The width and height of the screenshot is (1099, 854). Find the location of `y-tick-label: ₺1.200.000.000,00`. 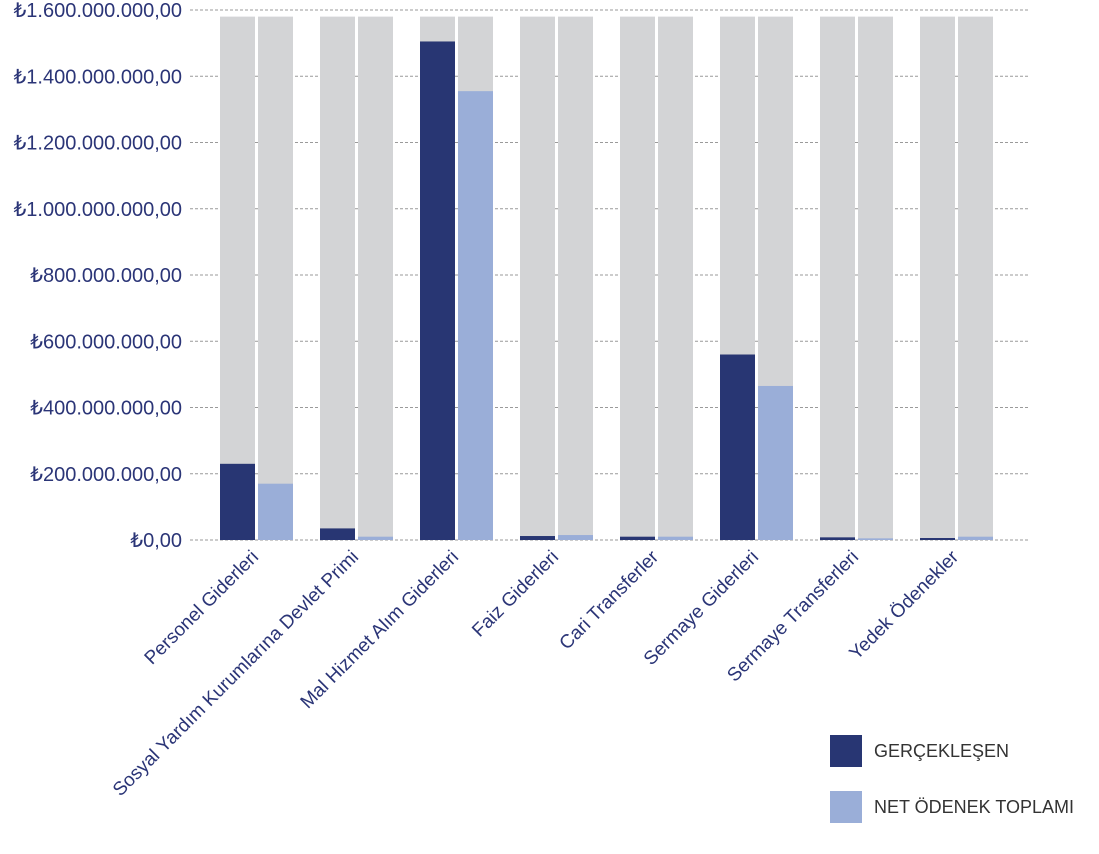

y-tick-label: ₺1.200.000.000,00 is located at coordinates (98, 144).